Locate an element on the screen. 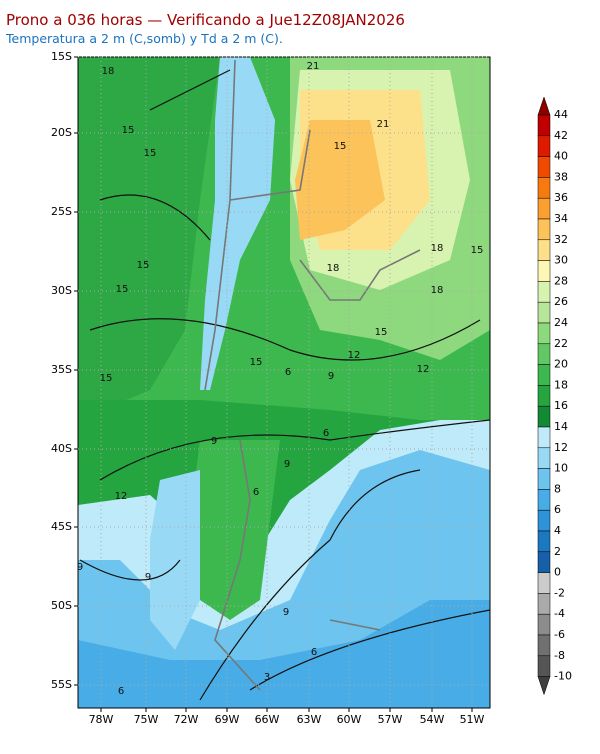  lat-label: 50S is located at coordinates (61, 605).